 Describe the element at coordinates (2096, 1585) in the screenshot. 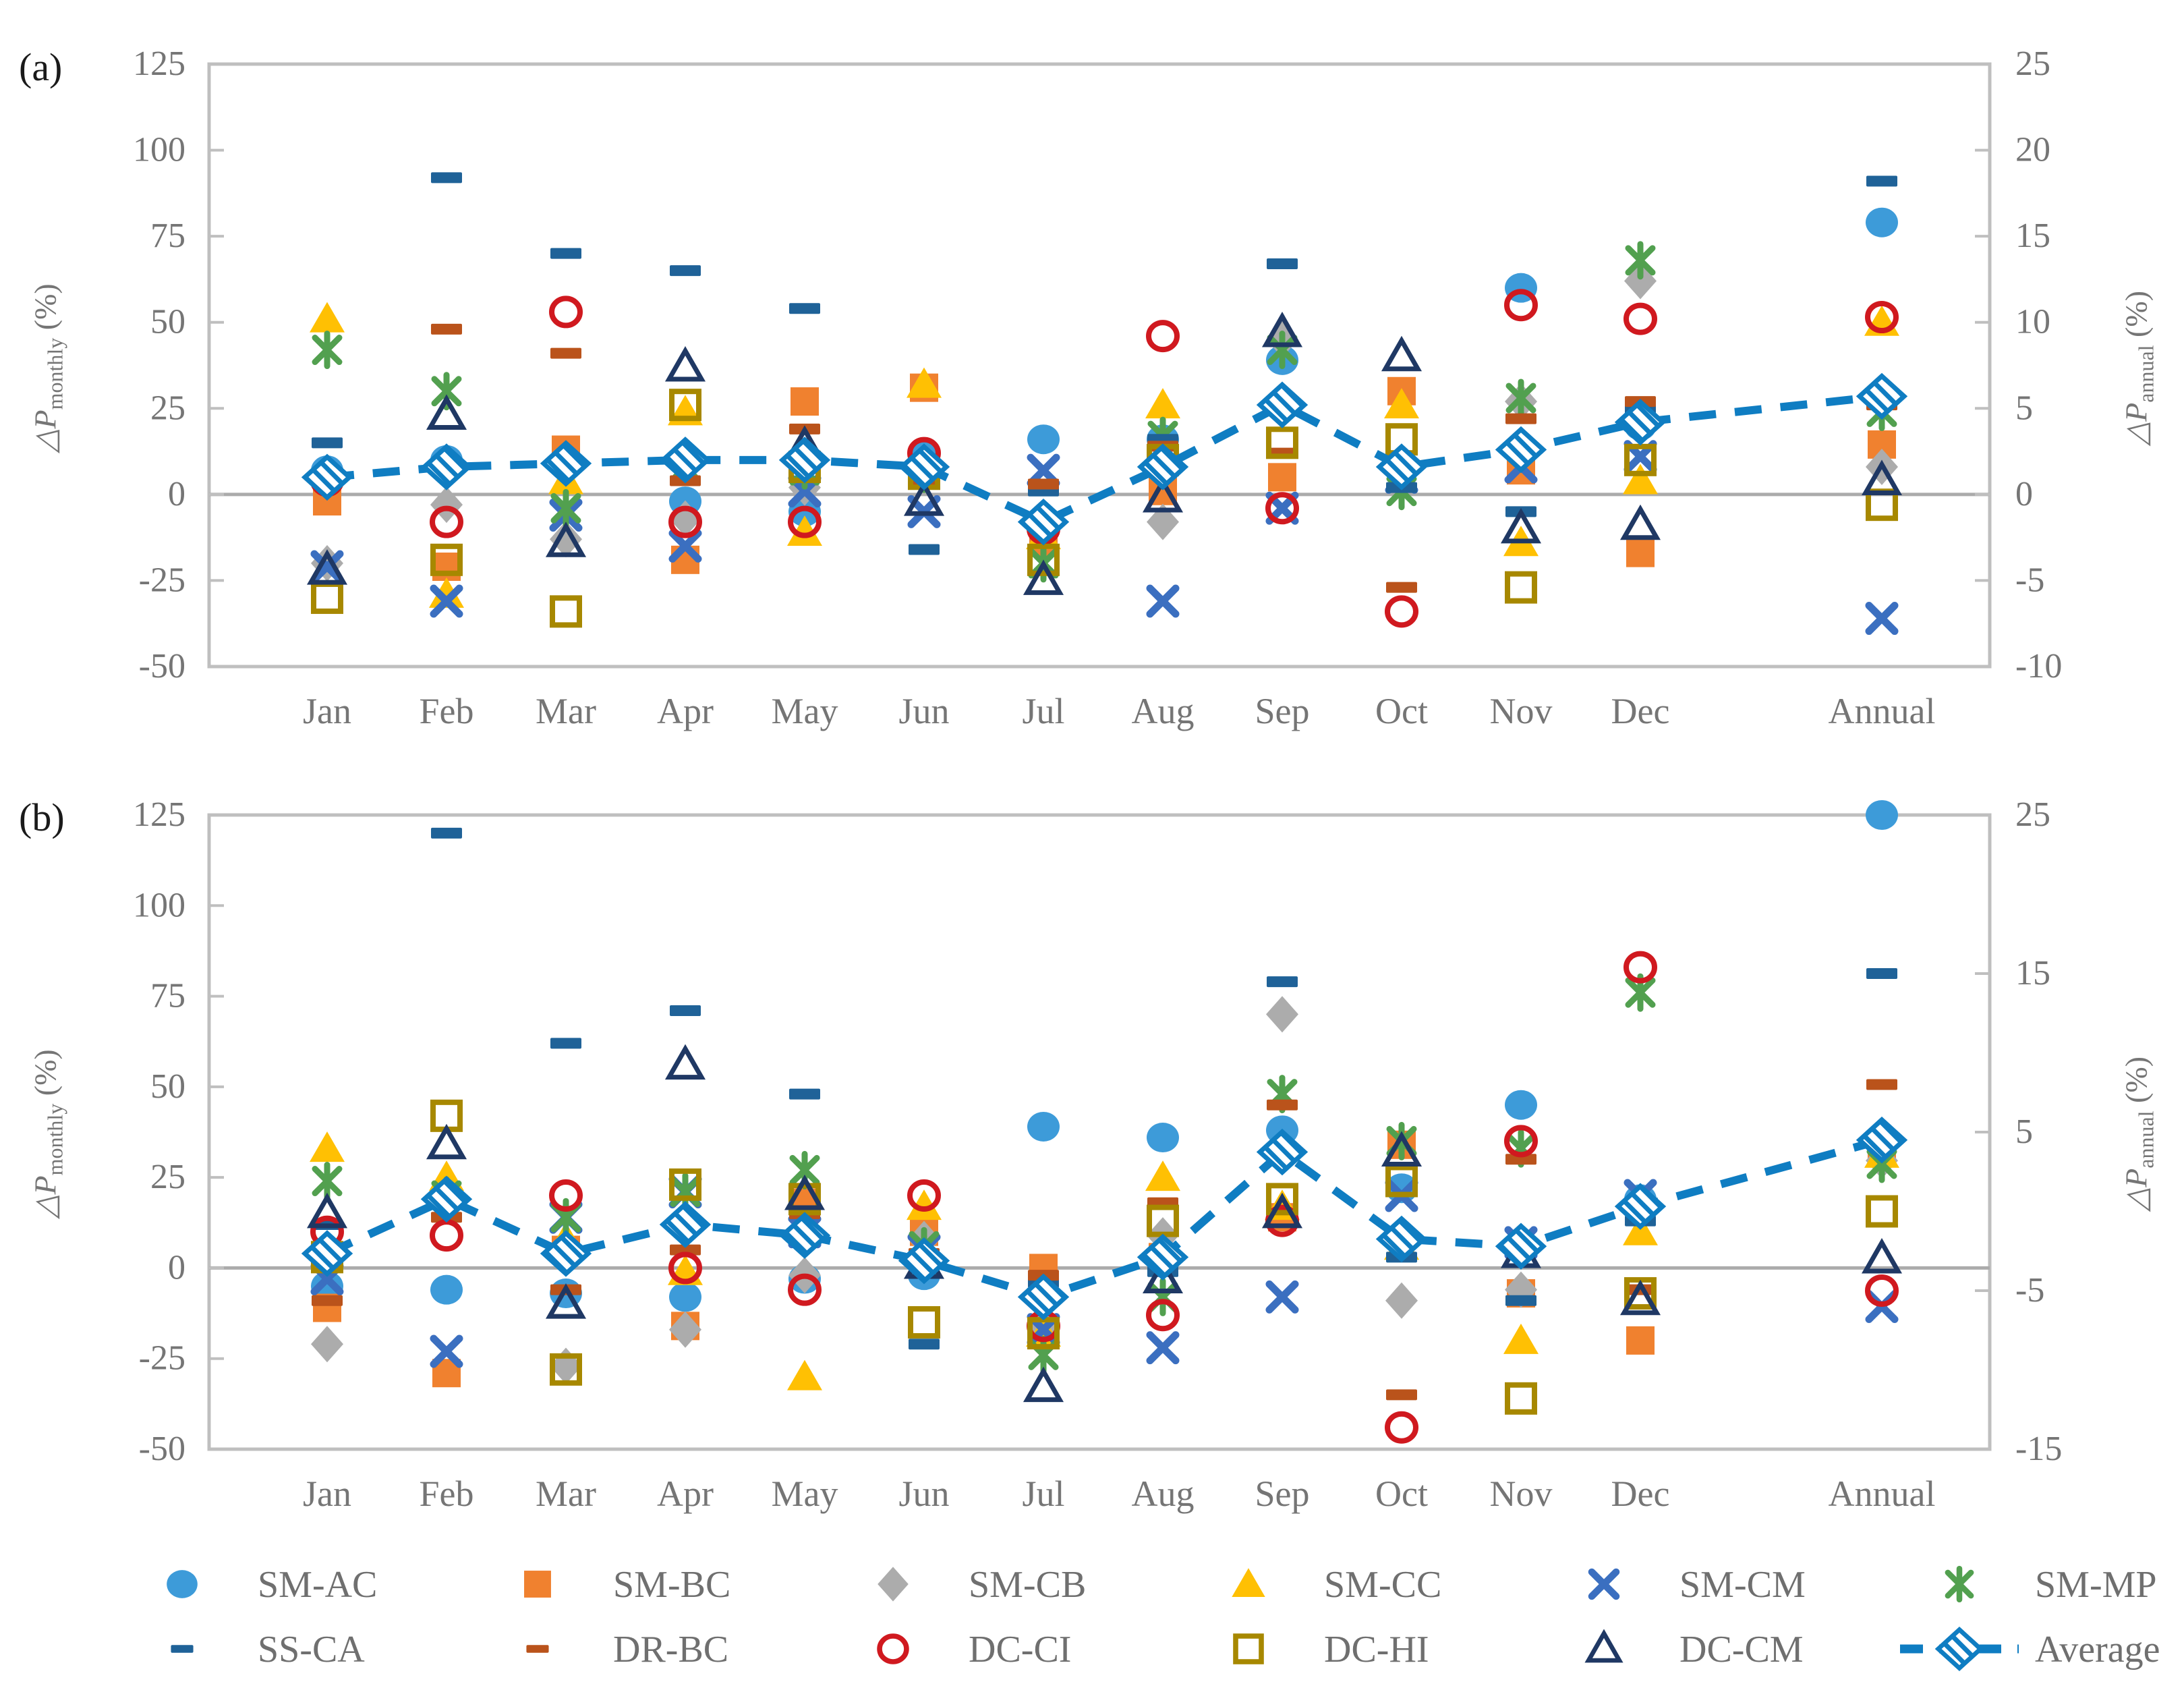

I see `legend-label: SM-MP` at that location.